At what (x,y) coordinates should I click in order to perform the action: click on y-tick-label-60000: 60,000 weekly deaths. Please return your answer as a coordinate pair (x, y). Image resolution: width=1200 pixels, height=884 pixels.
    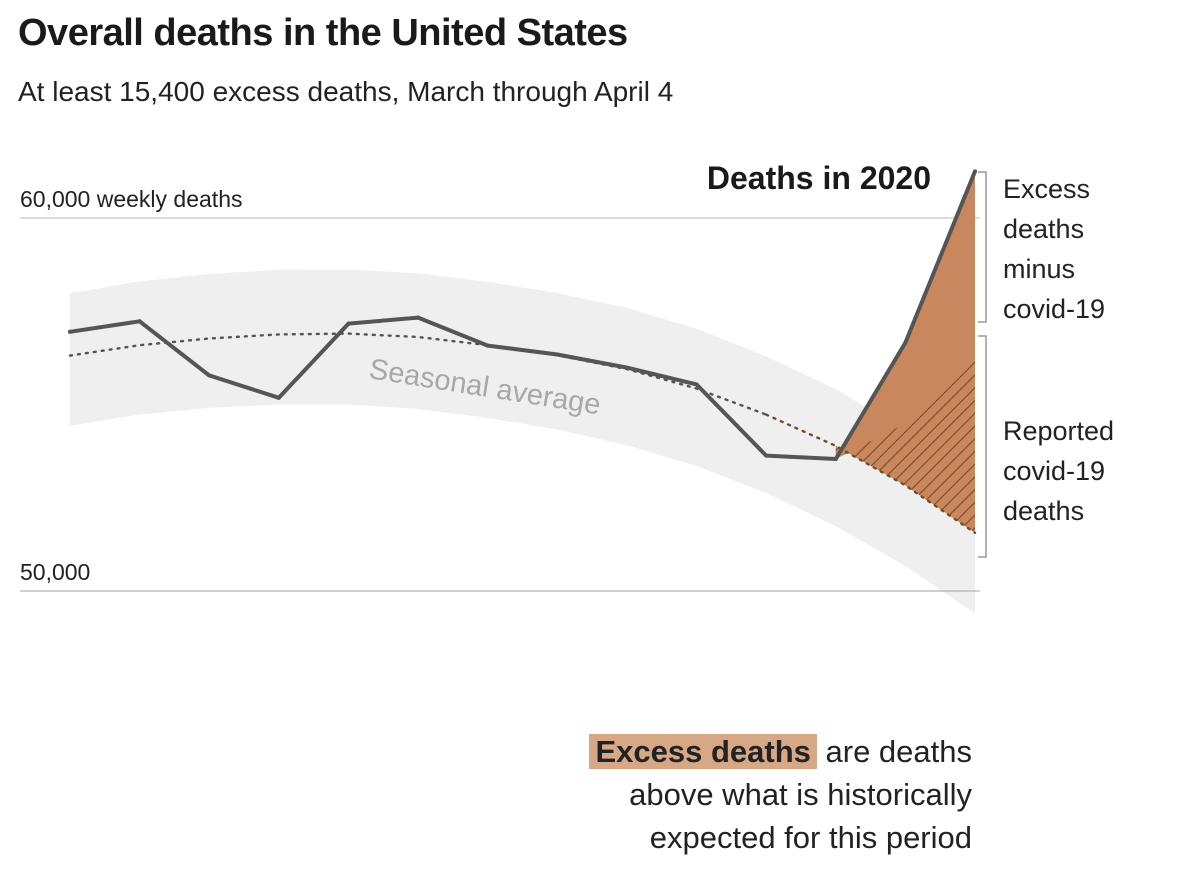
    Looking at the image, I should click on (131, 199).